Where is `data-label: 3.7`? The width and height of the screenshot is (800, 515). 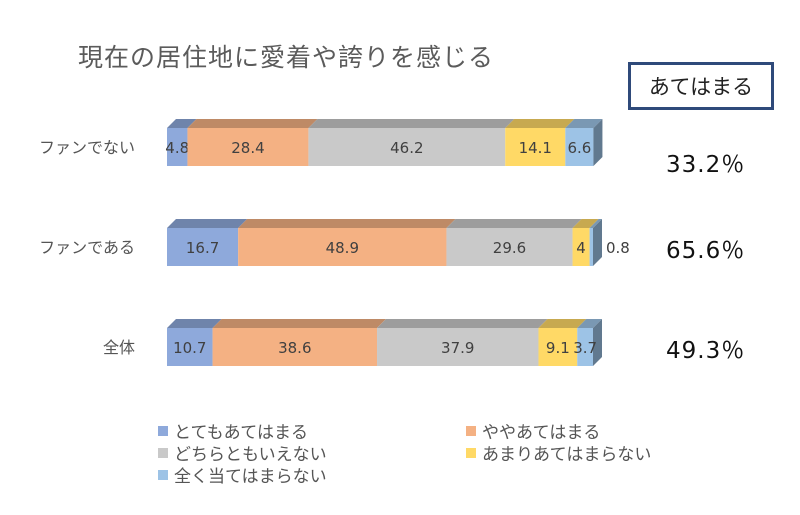
data-label: 3.7 is located at coordinates (585, 348).